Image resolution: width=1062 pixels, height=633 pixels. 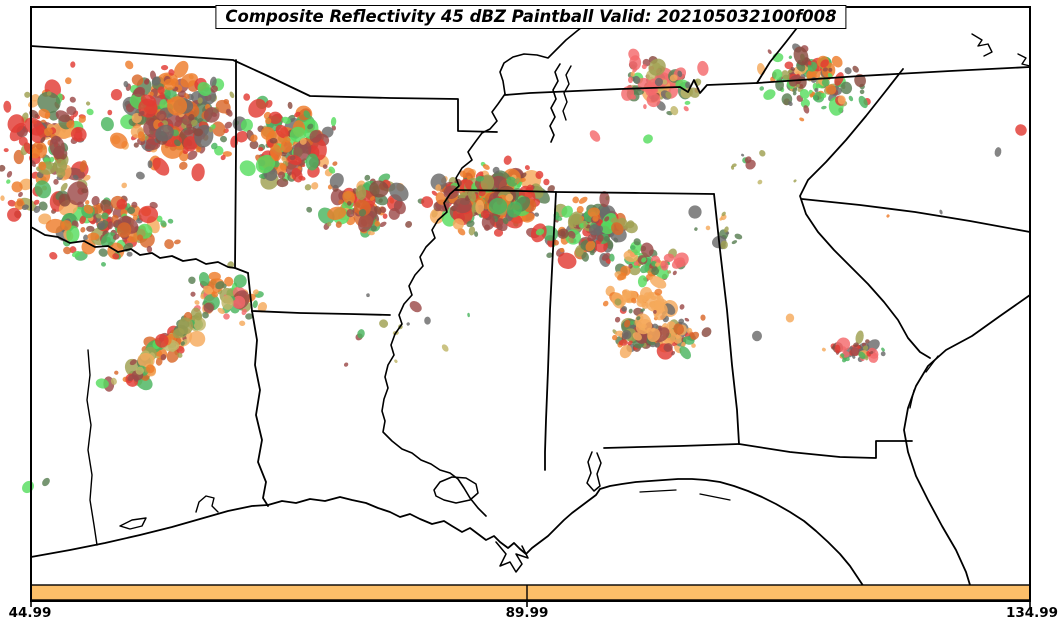 What do you see at coordinates (30, 613) in the screenshot?
I see `x-axis-tick-label: 44.99` at bounding box center [30, 613].